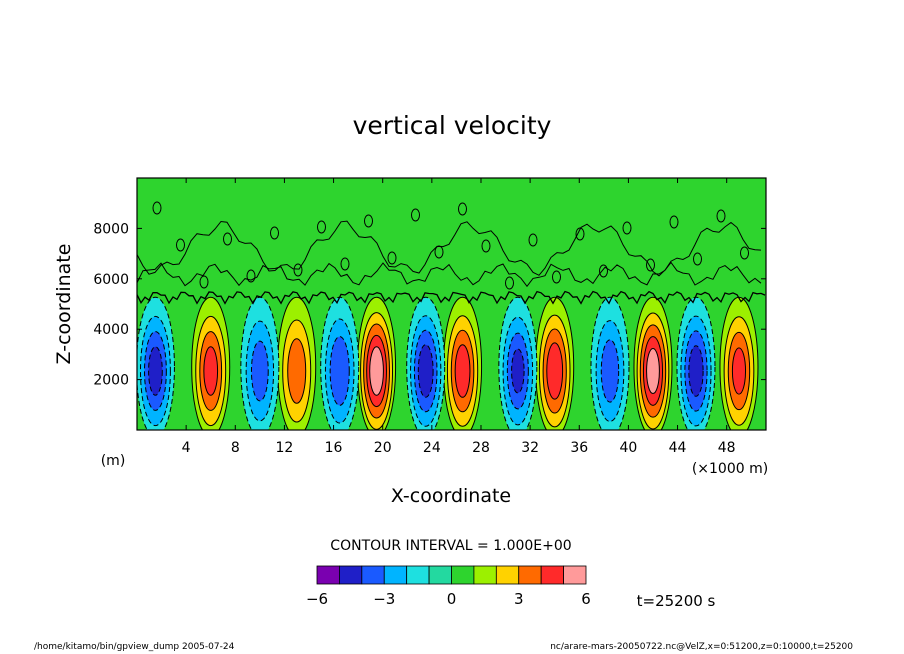 The image size is (904, 654). What do you see at coordinates (111, 381) in the screenshot?
I see `y-tick-label: 2000` at bounding box center [111, 381].